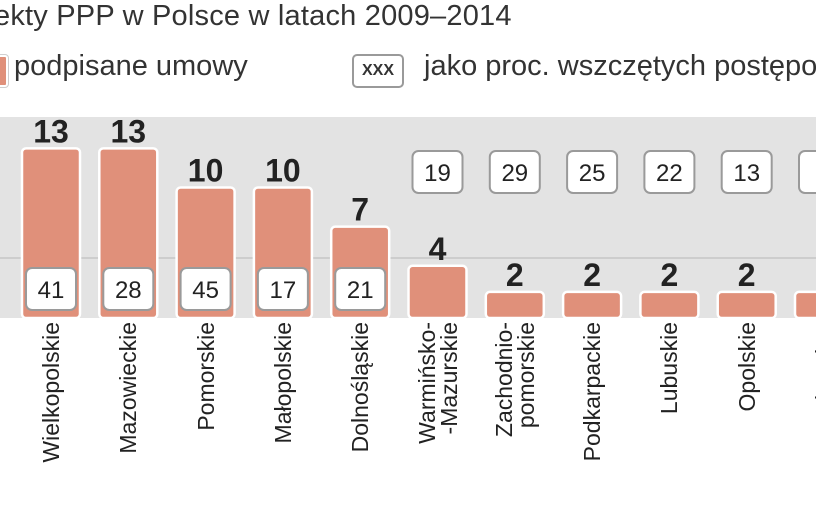 The height and width of the screenshot is (510, 816). I want to click on category-label: Zachodnio- pomorskie, so click(514, 380).